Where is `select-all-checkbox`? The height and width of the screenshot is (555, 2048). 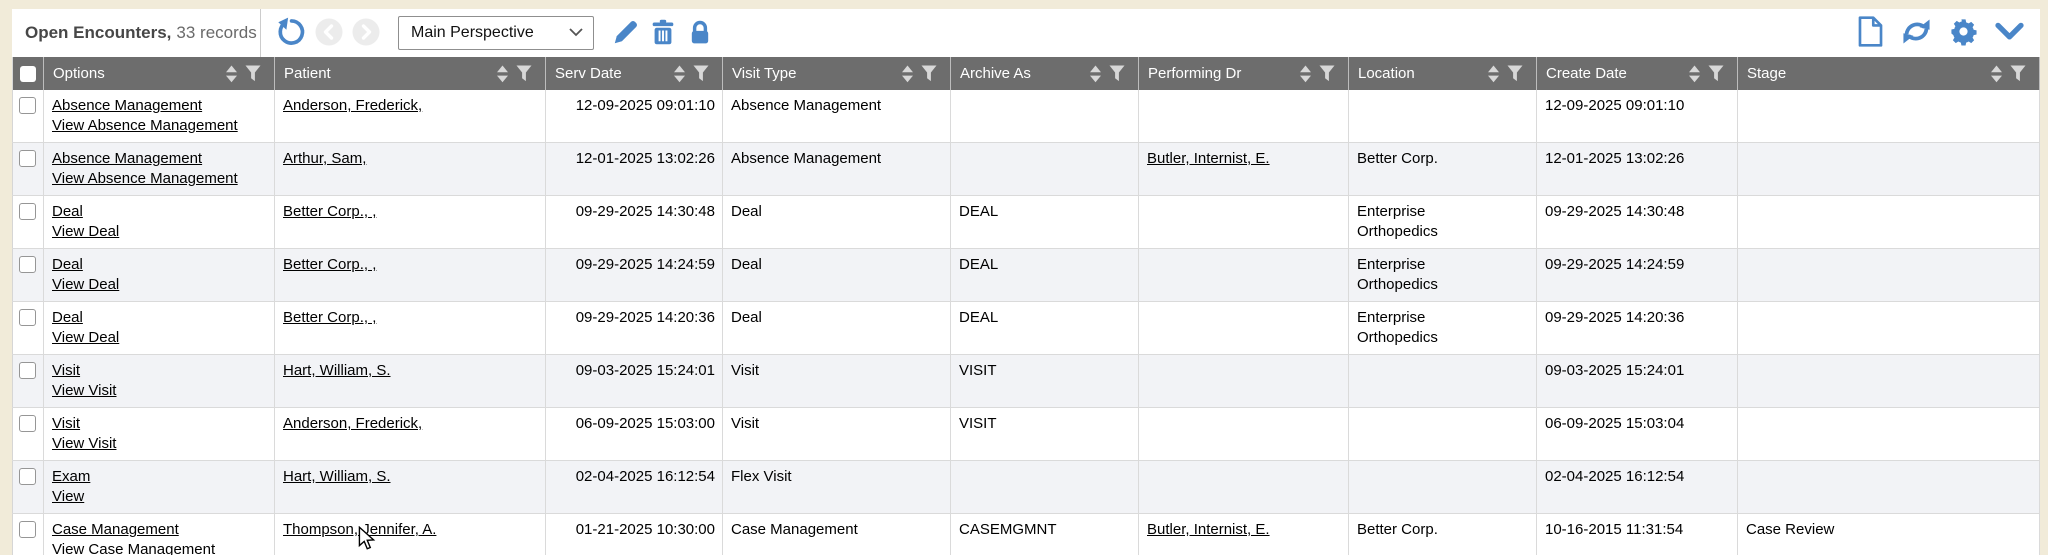
select-all-checkbox is located at coordinates (28, 73).